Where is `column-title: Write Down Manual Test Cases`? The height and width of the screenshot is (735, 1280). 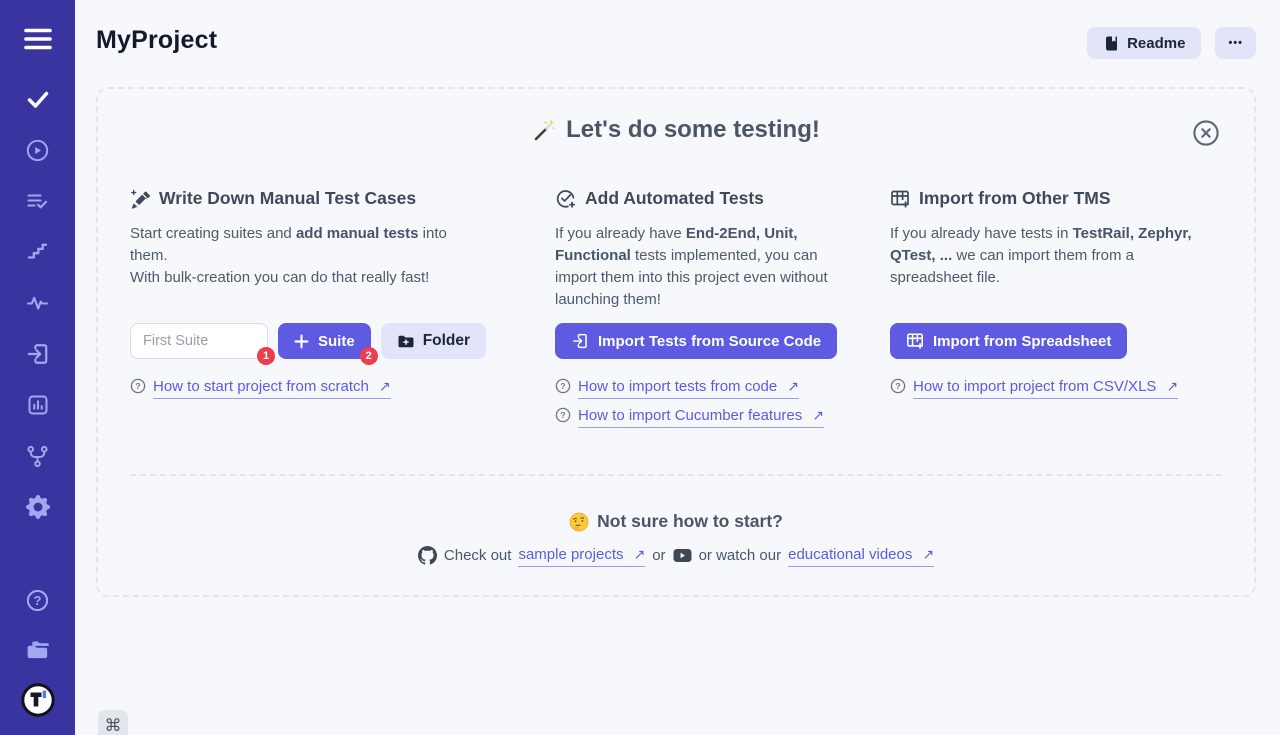
column-title: Write Down Manual Test Cases is located at coordinates (288, 198).